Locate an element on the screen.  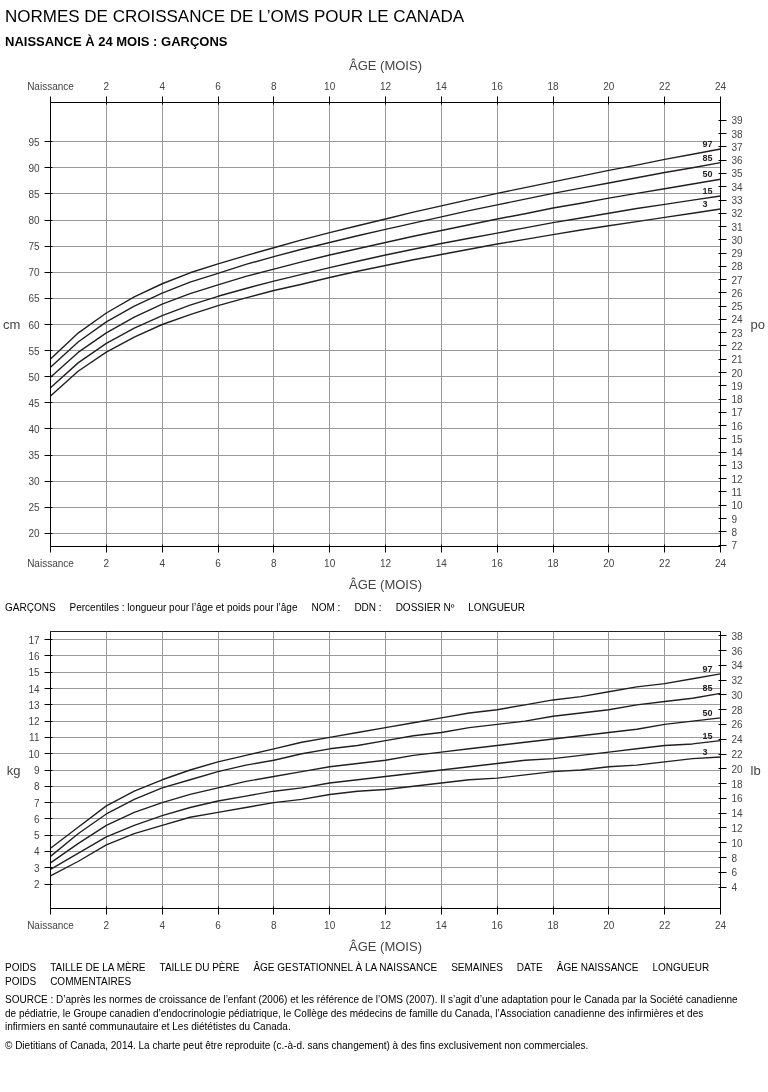
y-tick-label: 60 is located at coordinates (34, 325).